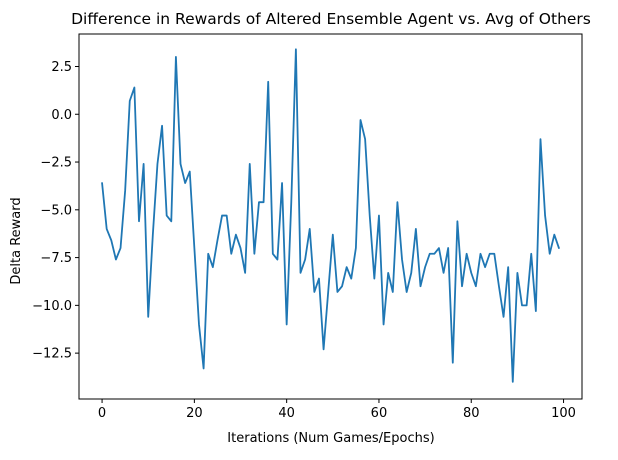 This screenshot has width=618, height=460. What do you see at coordinates (52, 306) in the screenshot?
I see `y-tick-label: −10.0` at bounding box center [52, 306].